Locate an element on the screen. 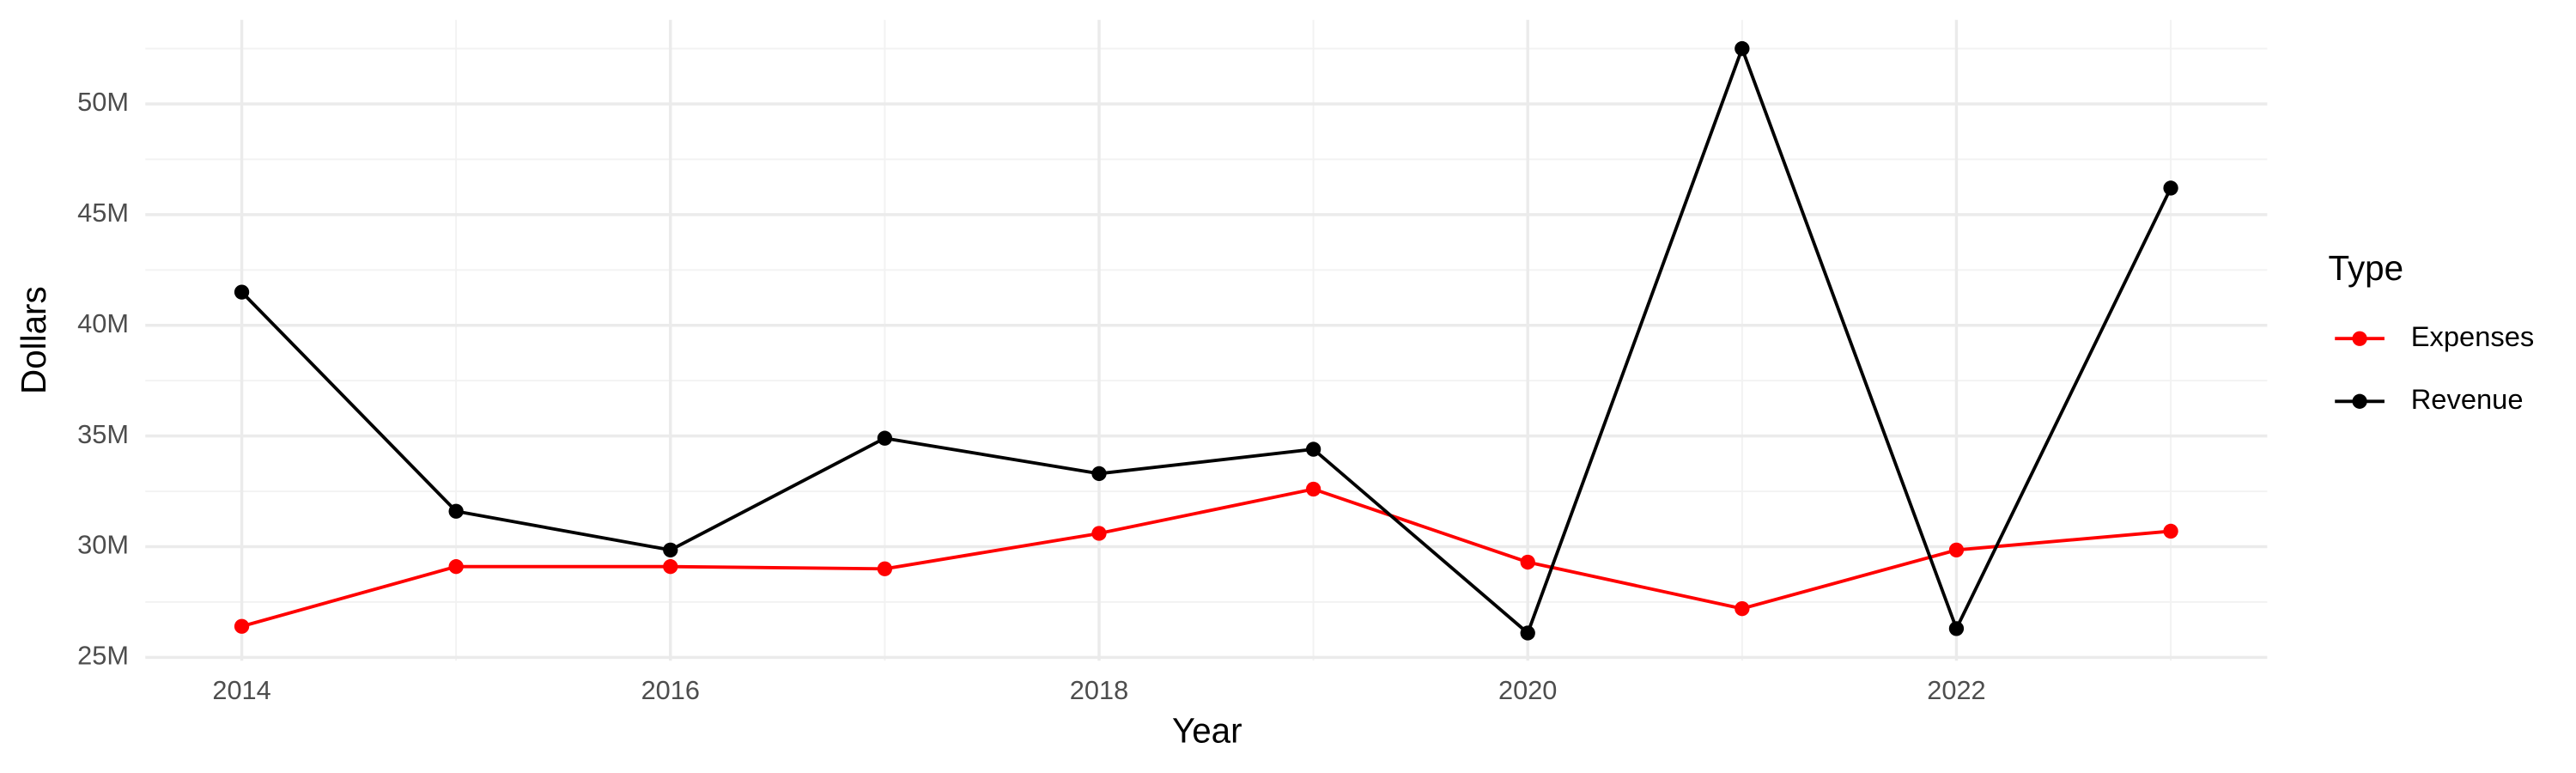 This screenshot has width=2576, height=773. x-axis-title: Year is located at coordinates (1207, 731).